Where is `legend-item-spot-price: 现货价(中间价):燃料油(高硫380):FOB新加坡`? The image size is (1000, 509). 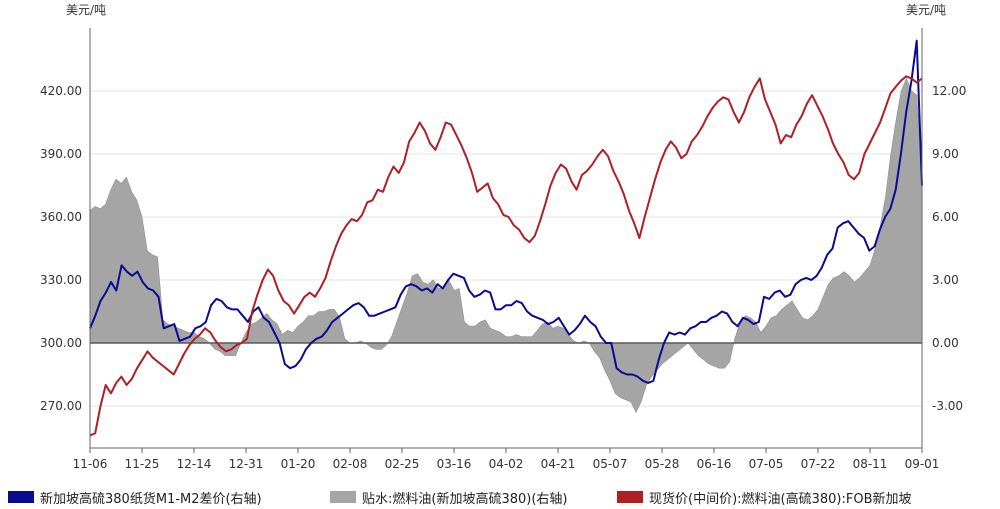 legend-item-spot-price: 现货价(中间价):燃料油(高硫380):FOB新加坡 is located at coordinates (764, 497).